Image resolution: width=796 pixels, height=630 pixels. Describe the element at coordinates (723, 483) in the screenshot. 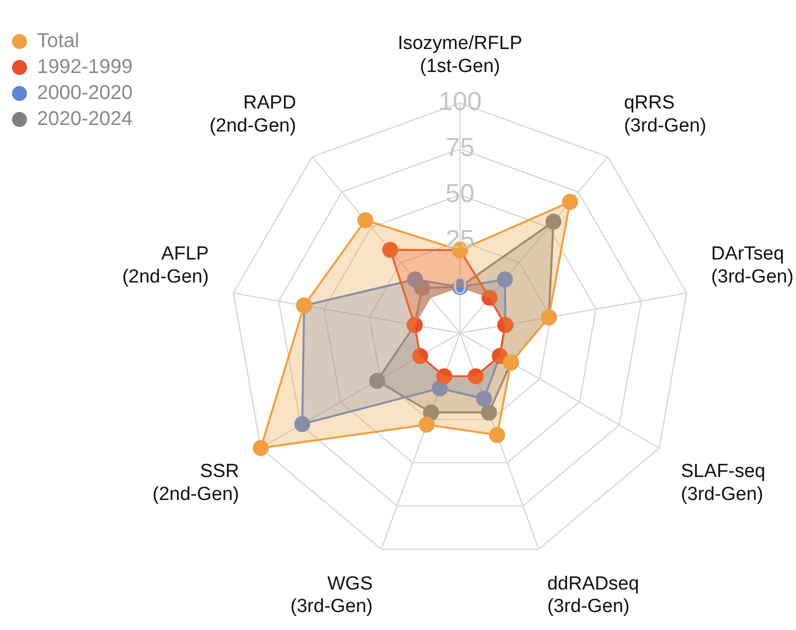

I see `spoke-label: SLAF-seq (3rd-Gen)` at that location.